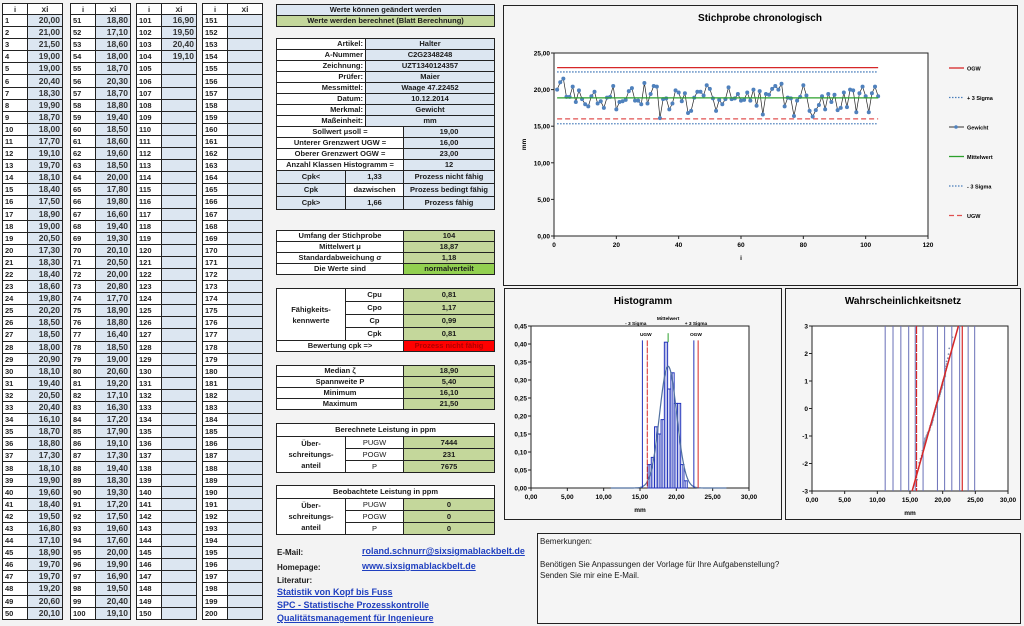 Image resolution: width=1024 pixels, height=626 pixels. I want to click on ogw-field: 23,00, so click(449, 154).